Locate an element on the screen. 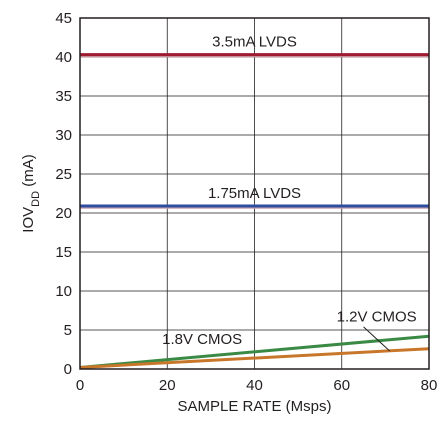 The width and height of the screenshot is (437, 423). y-tick-label: 15 is located at coordinates (63, 252).